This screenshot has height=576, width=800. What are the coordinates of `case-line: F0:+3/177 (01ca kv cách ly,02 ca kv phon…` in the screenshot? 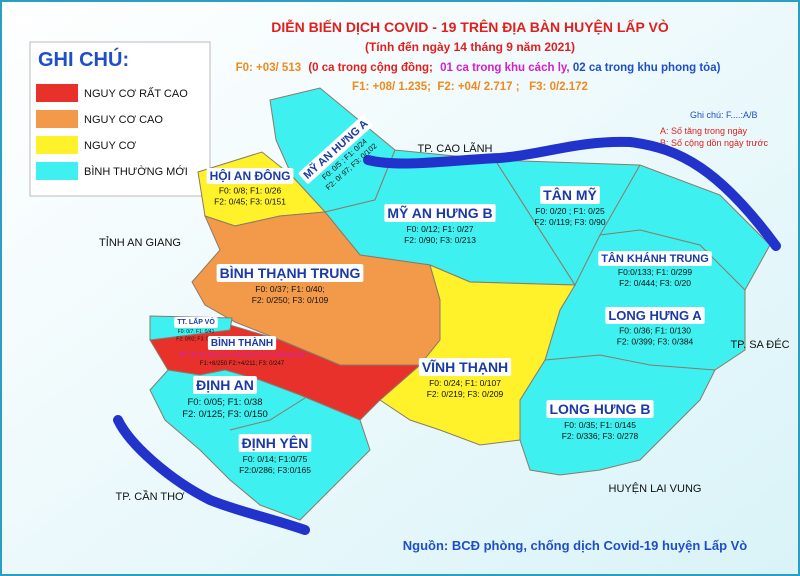 It's located at (242, 355).